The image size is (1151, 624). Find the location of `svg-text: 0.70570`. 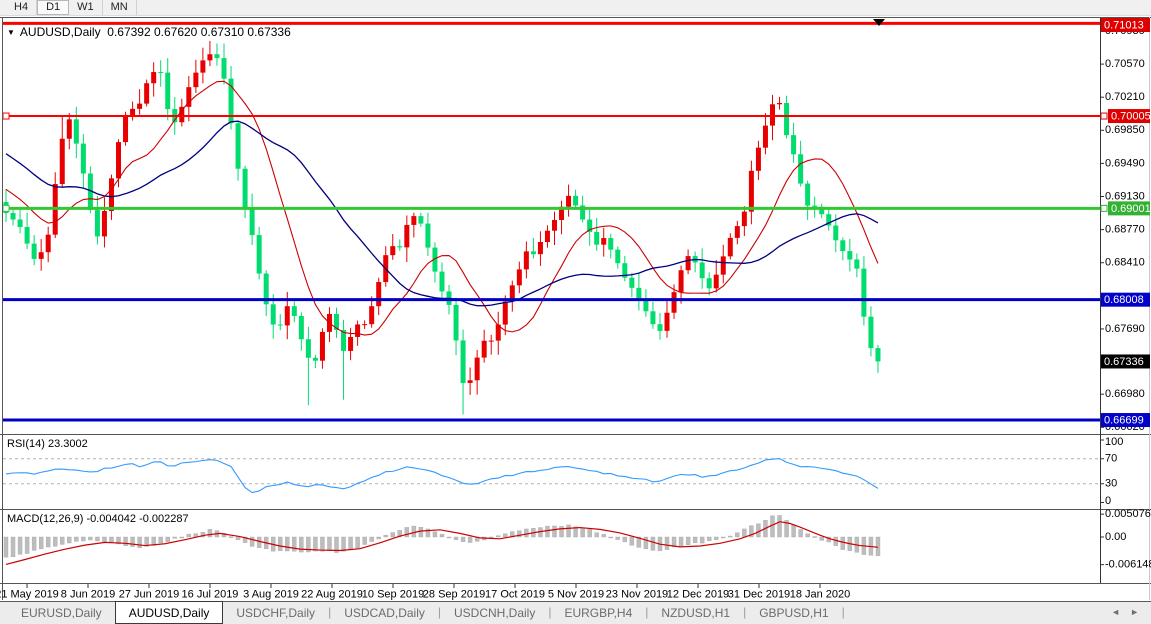

svg-text: 0.70570 is located at coordinates (1125, 64).